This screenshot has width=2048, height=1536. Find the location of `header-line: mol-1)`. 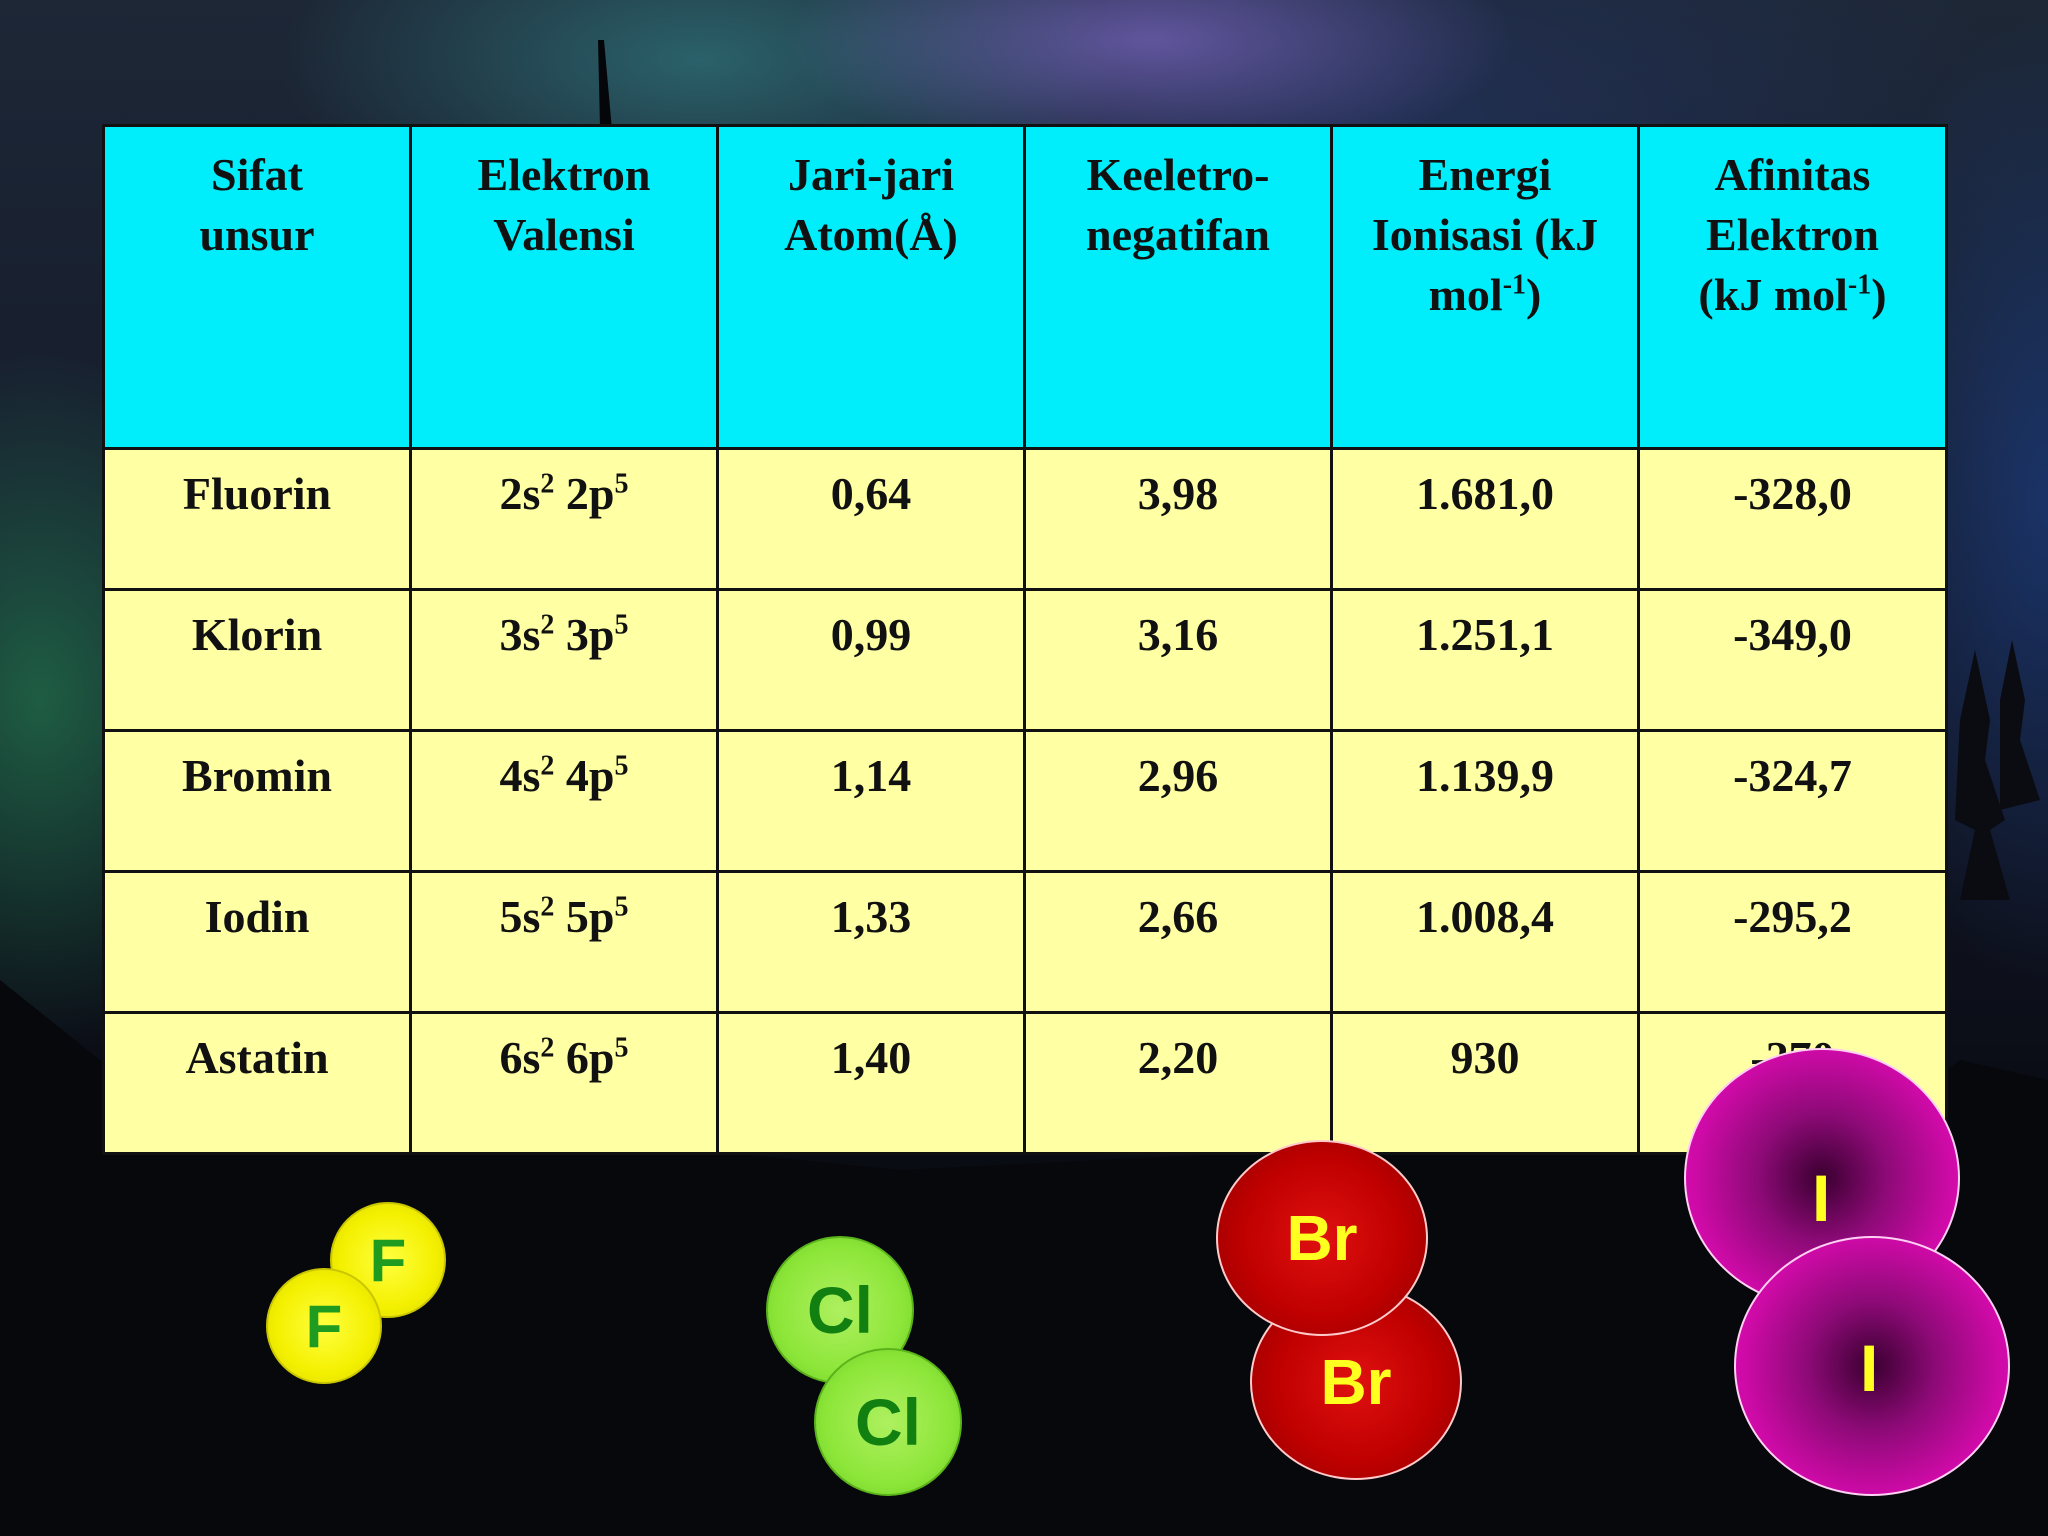

header-line: mol-1) is located at coordinates (1485, 295).